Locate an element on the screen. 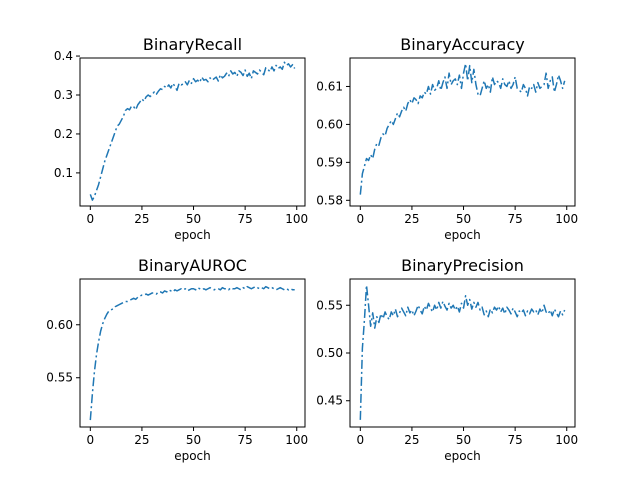  y-tick-label: 0.3 is located at coordinates (63, 95).